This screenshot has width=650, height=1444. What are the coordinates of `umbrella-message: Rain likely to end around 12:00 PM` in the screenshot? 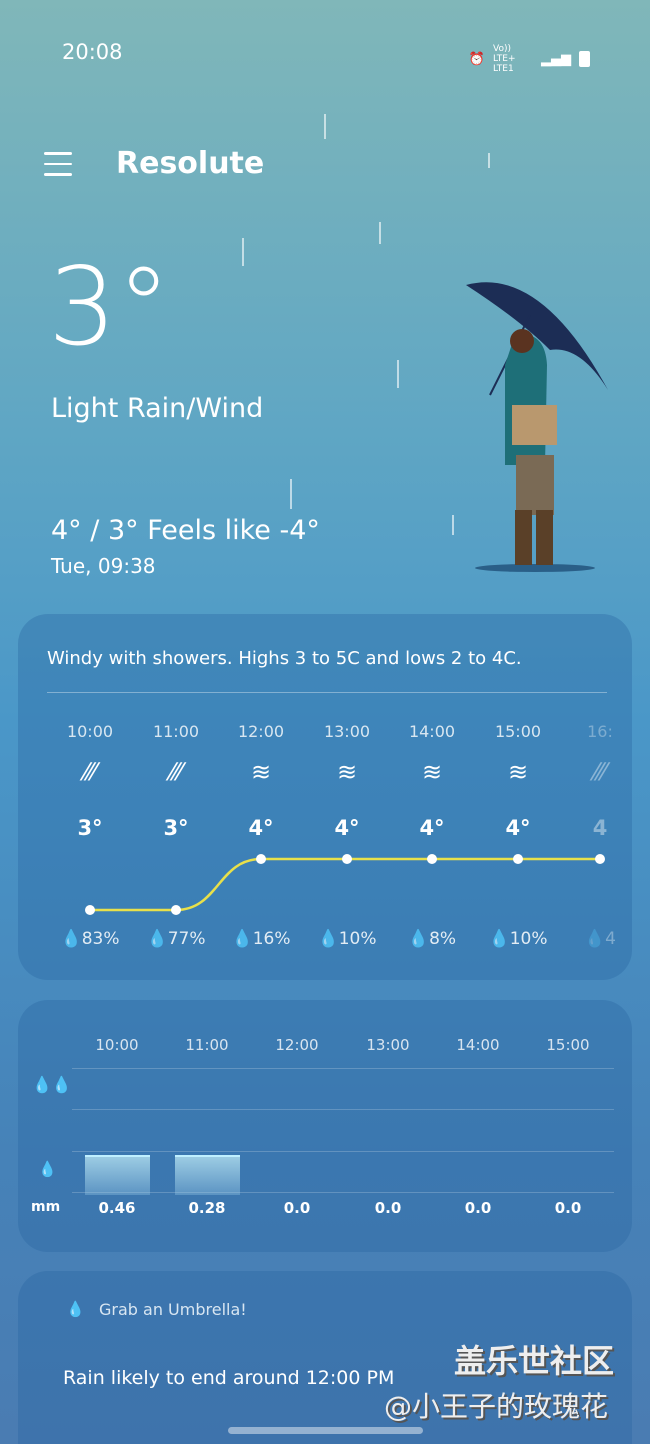 It's located at (229, 1378).